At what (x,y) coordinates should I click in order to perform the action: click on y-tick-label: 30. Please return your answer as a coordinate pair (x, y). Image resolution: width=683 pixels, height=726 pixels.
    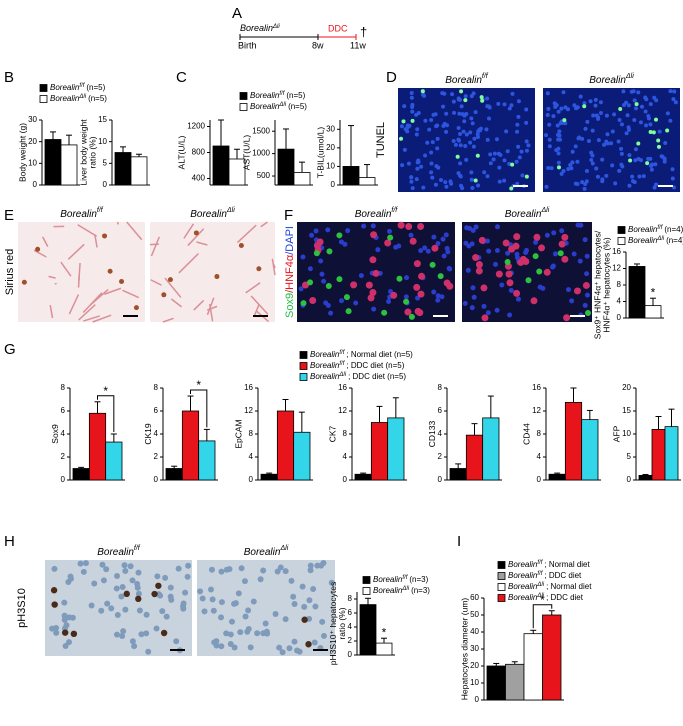
    Looking at the image, I should click on (32, 119).